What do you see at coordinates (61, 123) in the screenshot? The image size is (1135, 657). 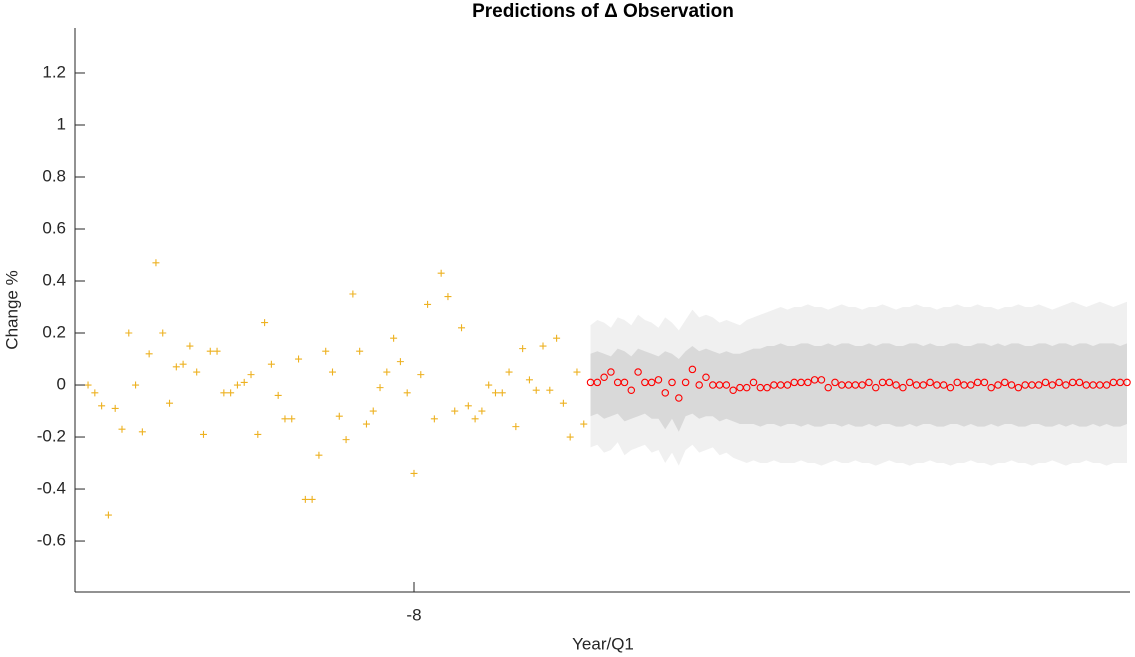 I see `y-tick-label: 1` at bounding box center [61, 123].